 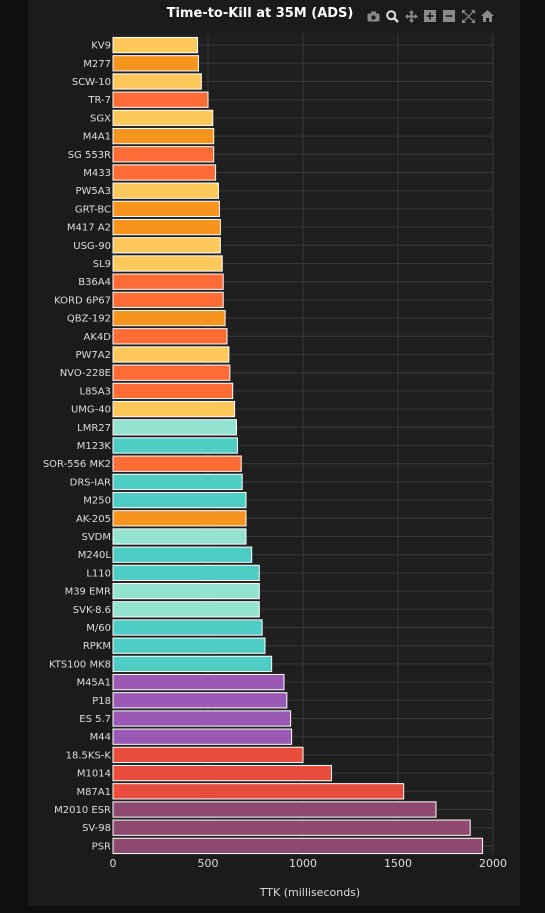 What do you see at coordinates (373, 16) in the screenshot?
I see `camera-icon` at bounding box center [373, 16].